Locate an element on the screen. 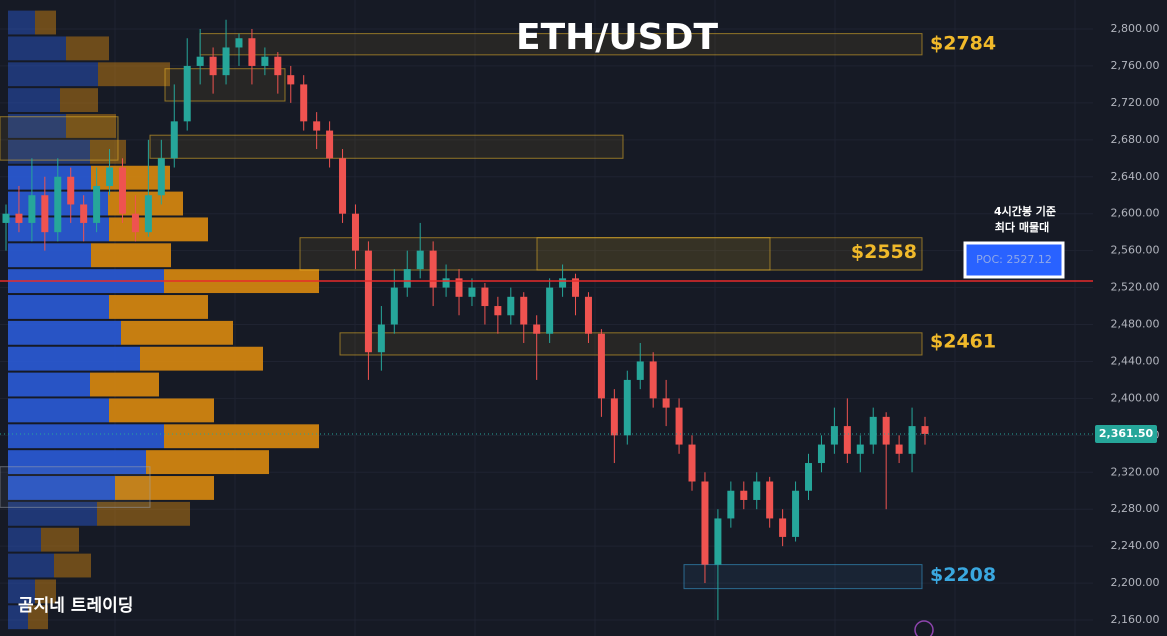  y-tick-label: 2,520.00 is located at coordinates (1135, 287).